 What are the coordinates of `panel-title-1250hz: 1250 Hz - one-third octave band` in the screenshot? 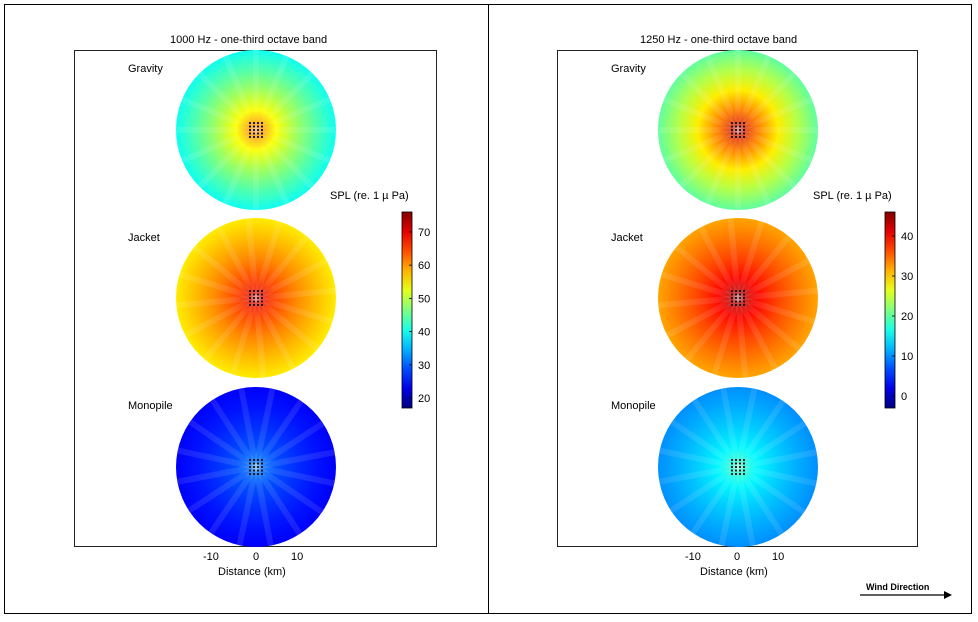 It's located at (719, 40).